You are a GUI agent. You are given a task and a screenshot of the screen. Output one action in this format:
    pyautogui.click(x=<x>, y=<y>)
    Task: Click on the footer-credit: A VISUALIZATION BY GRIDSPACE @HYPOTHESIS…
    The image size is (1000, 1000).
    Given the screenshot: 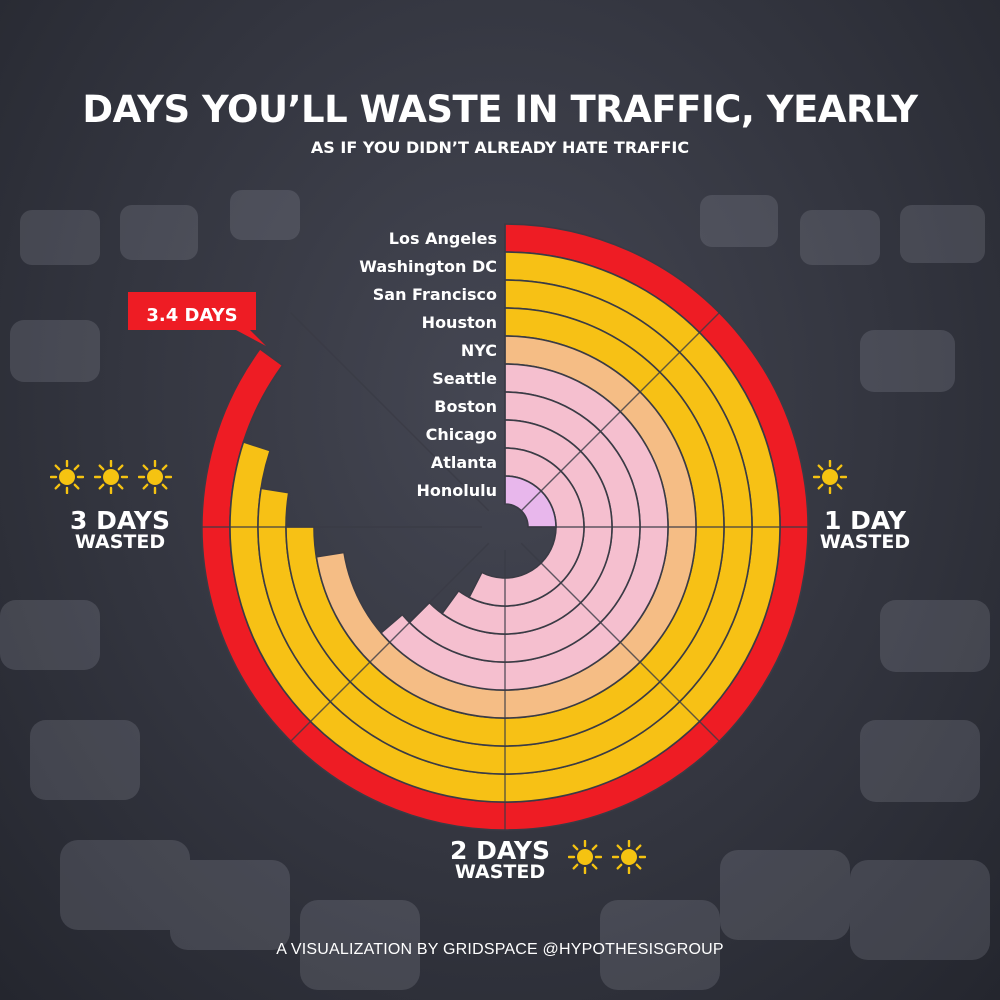 What is the action you would take?
    pyautogui.click(x=500, y=949)
    